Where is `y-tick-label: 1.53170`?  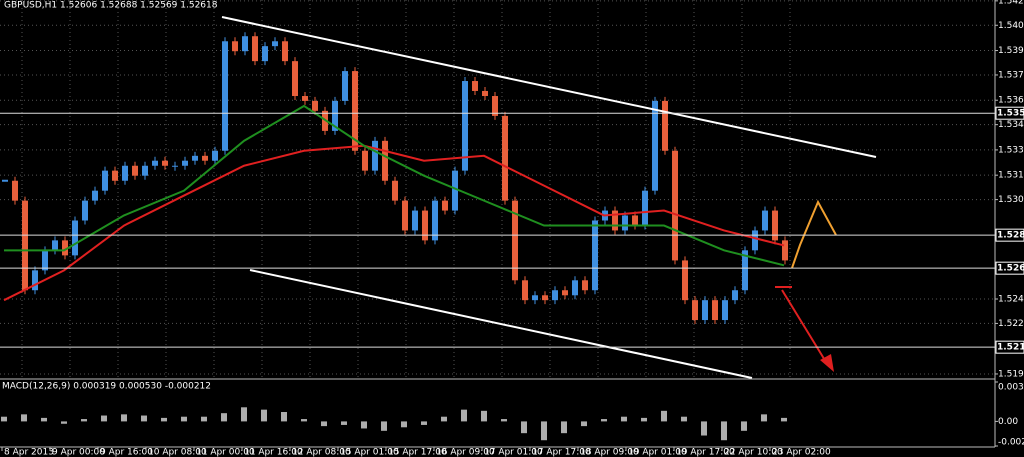 y-tick-label: 1.53170 is located at coordinates (1011, 176).